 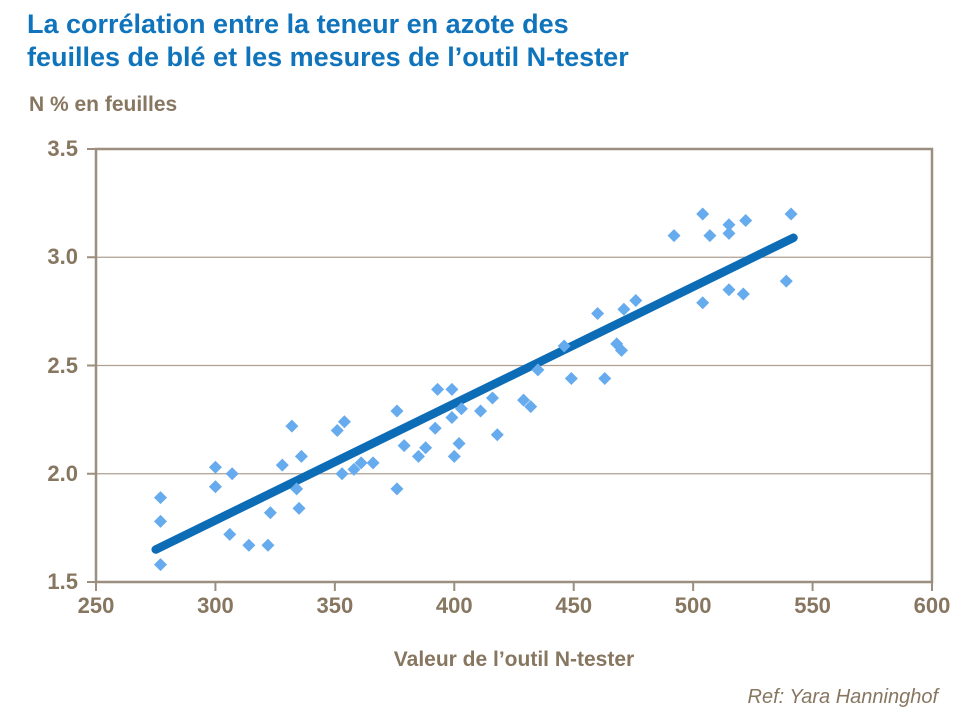 What do you see at coordinates (62, 148) in the screenshot?
I see `y-tick-label: 3.5` at bounding box center [62, 148].